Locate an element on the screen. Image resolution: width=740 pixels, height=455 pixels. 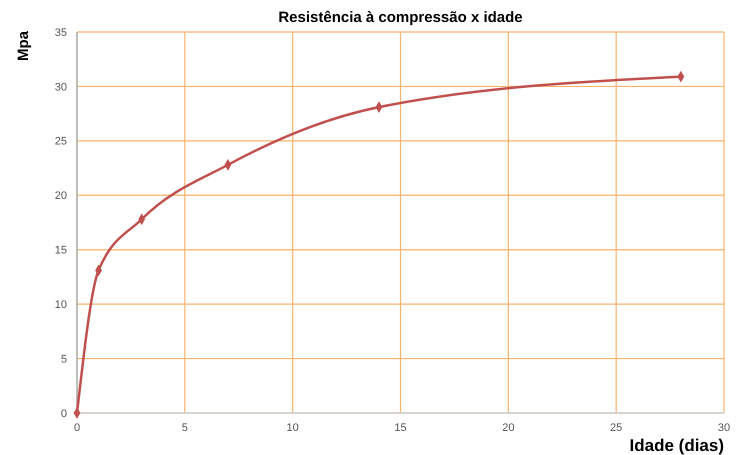
x-tick-label: 20 is located at coordinates (508, 428).